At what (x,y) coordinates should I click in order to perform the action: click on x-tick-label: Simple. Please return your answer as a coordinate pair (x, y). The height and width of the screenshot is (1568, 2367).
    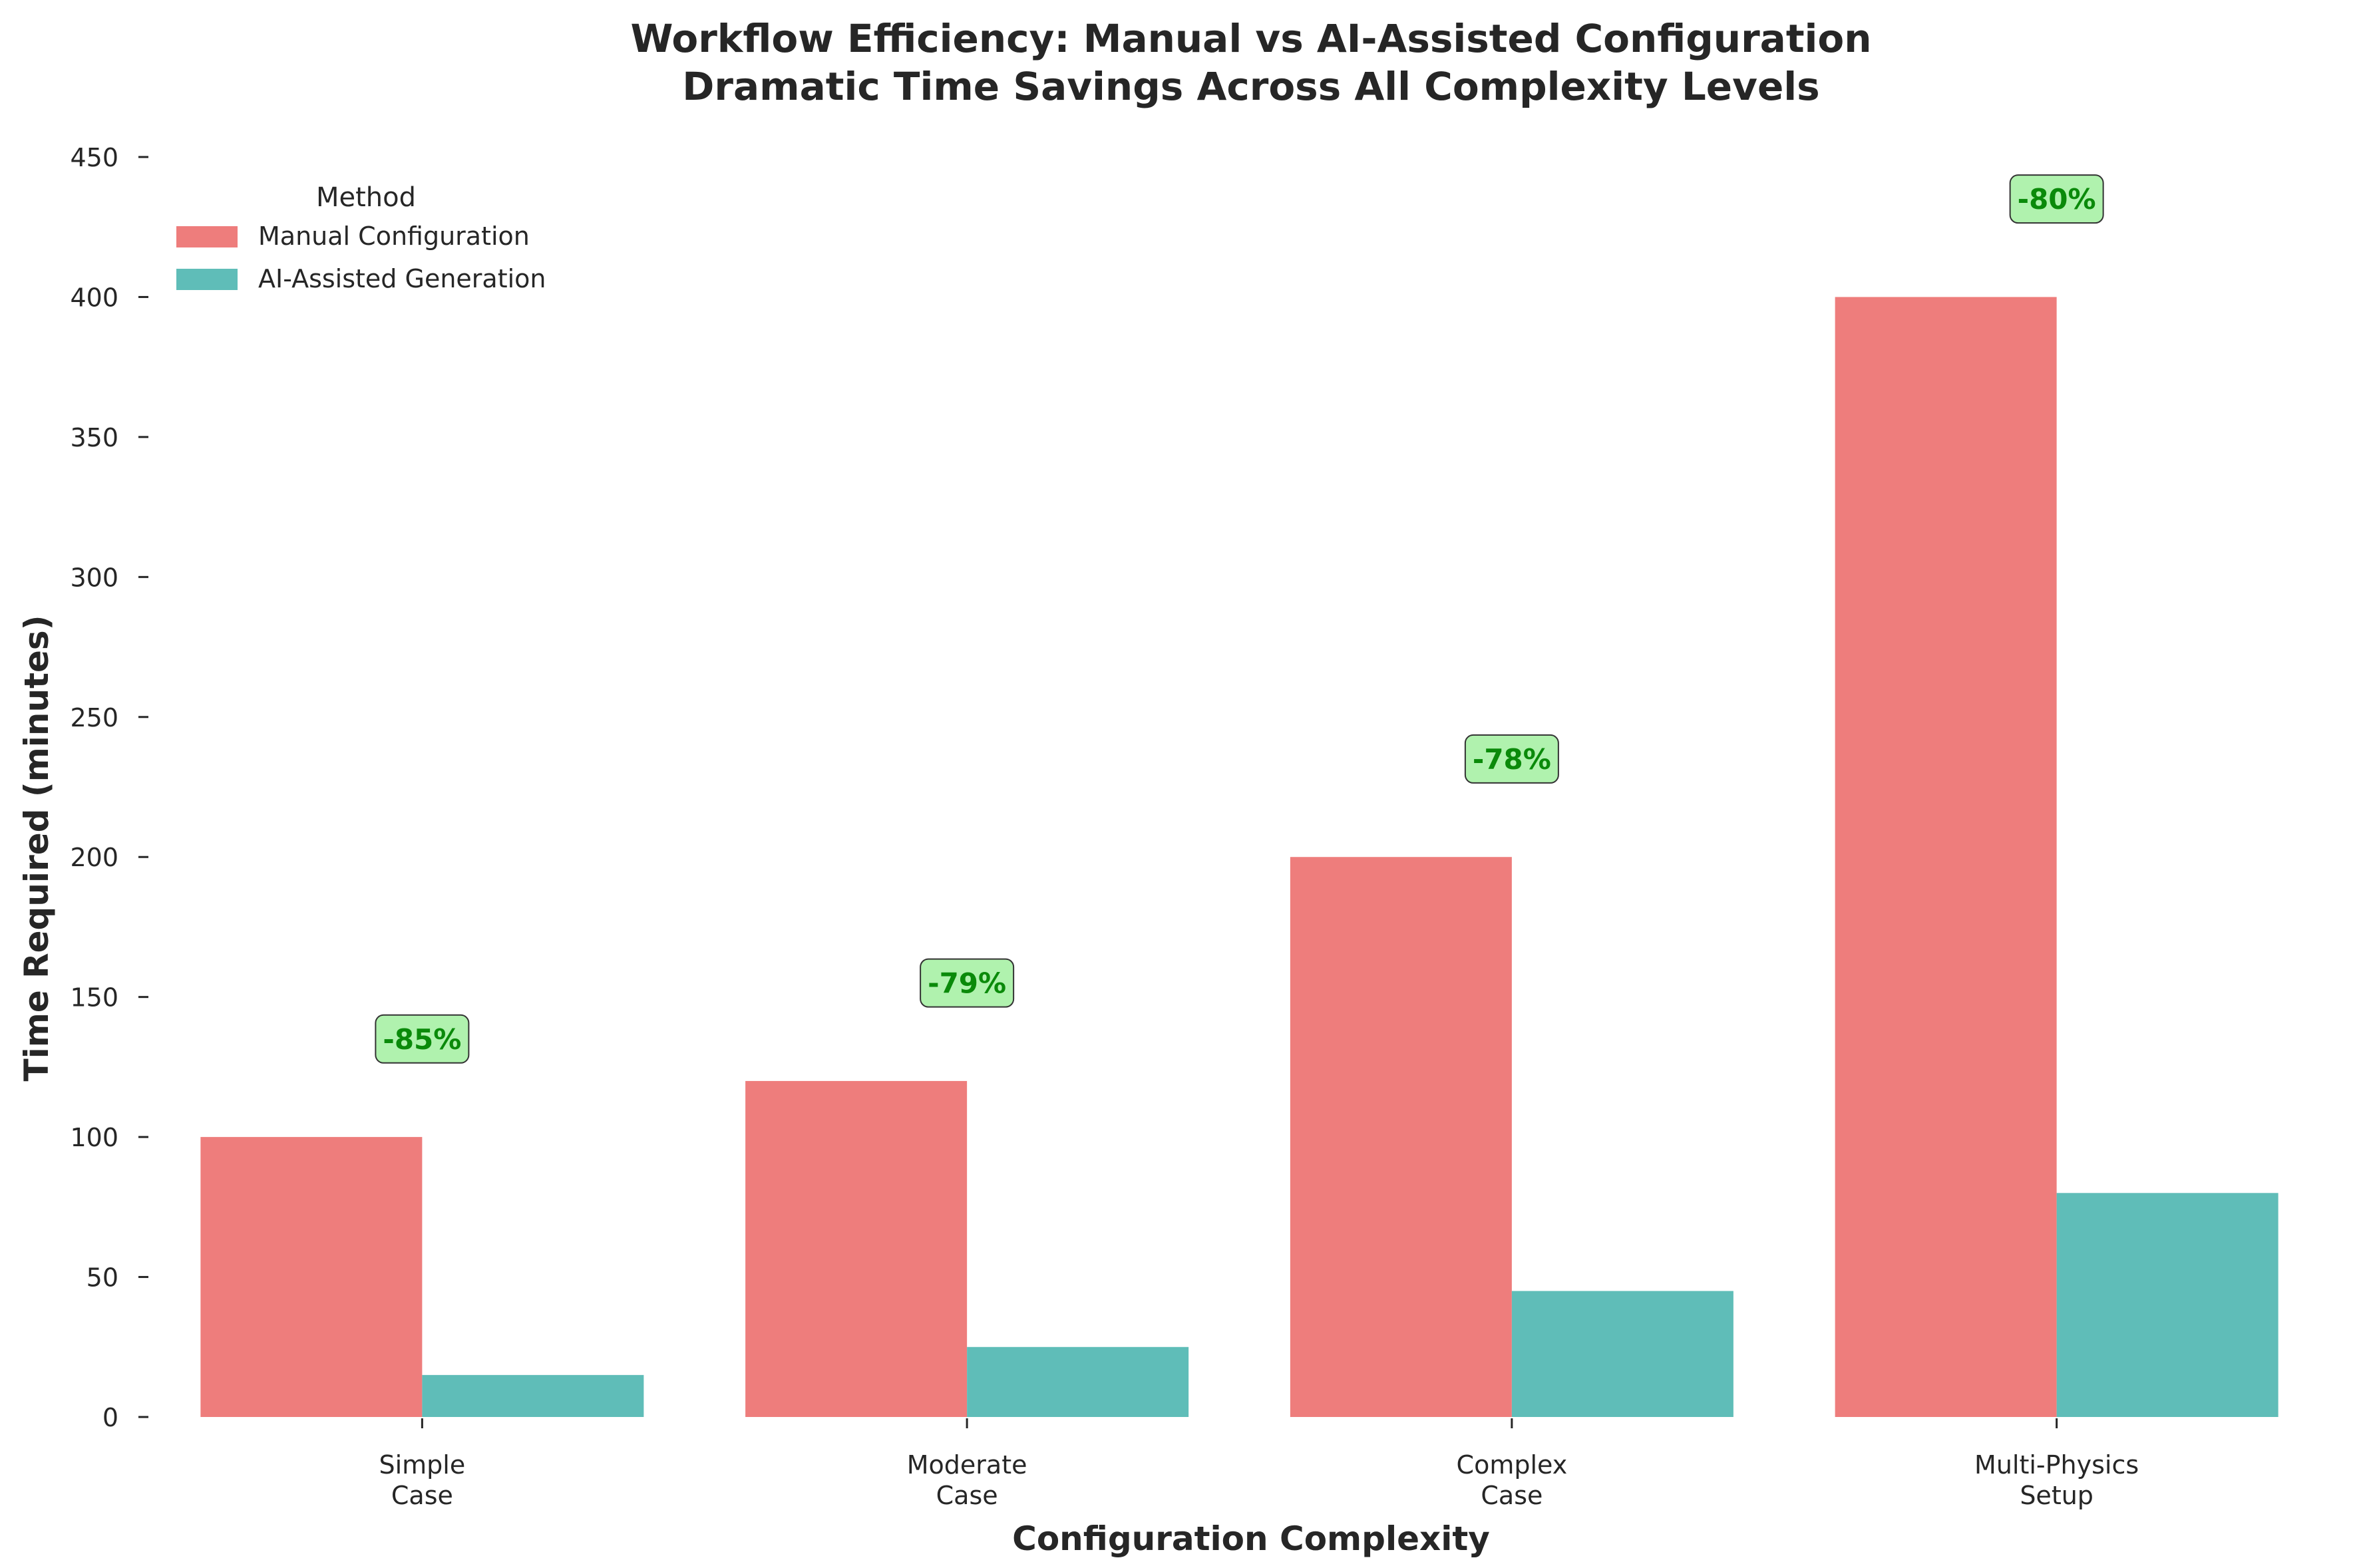
    Looking at the image, I should click on (422, 1465).